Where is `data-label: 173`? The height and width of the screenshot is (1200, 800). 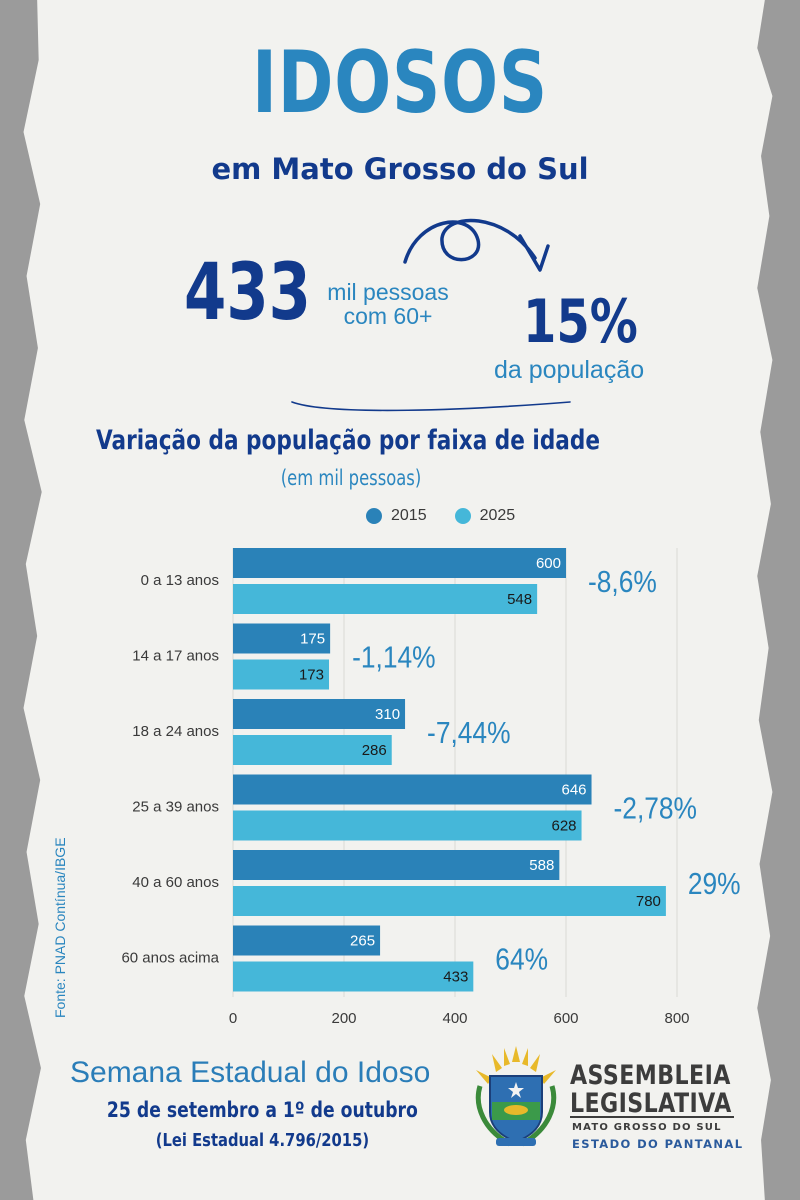 data-label: 173 is located at coordinates (311, 675).